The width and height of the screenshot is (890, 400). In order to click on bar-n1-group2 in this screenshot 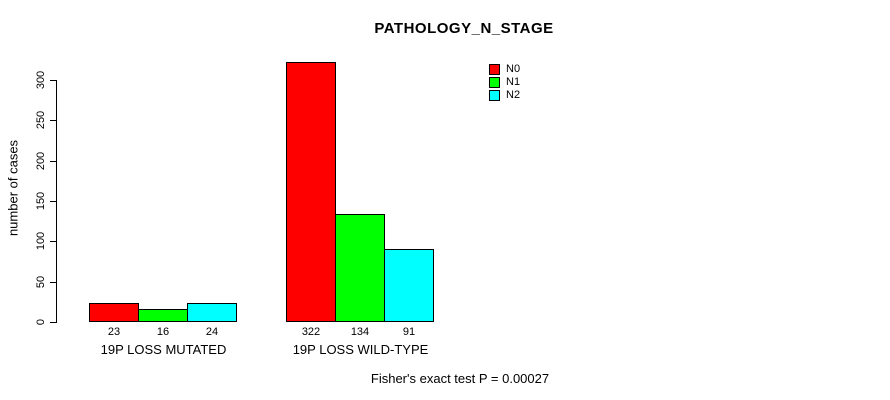, I will do `click(360, 267)`.